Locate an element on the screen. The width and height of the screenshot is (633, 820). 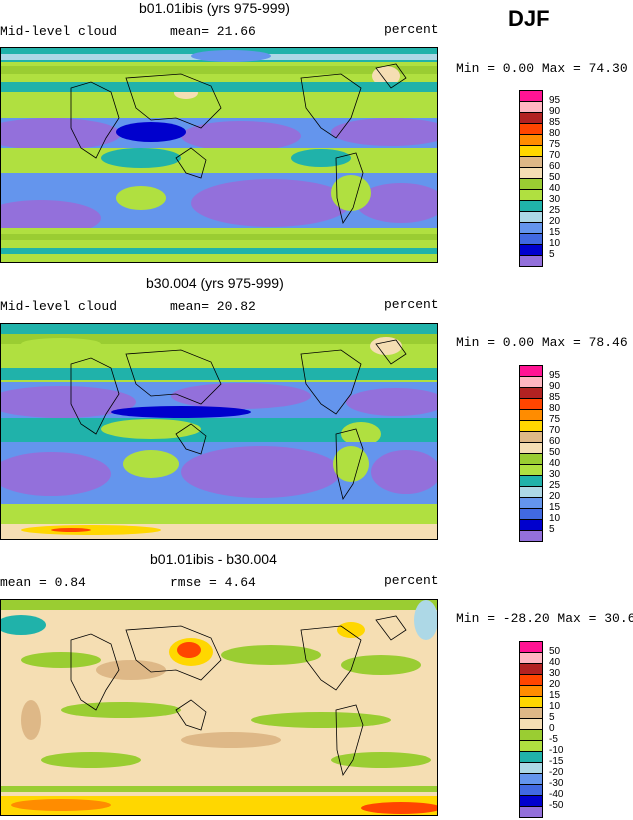
p2-level-label: 75 is located at coordinates (555, 419).